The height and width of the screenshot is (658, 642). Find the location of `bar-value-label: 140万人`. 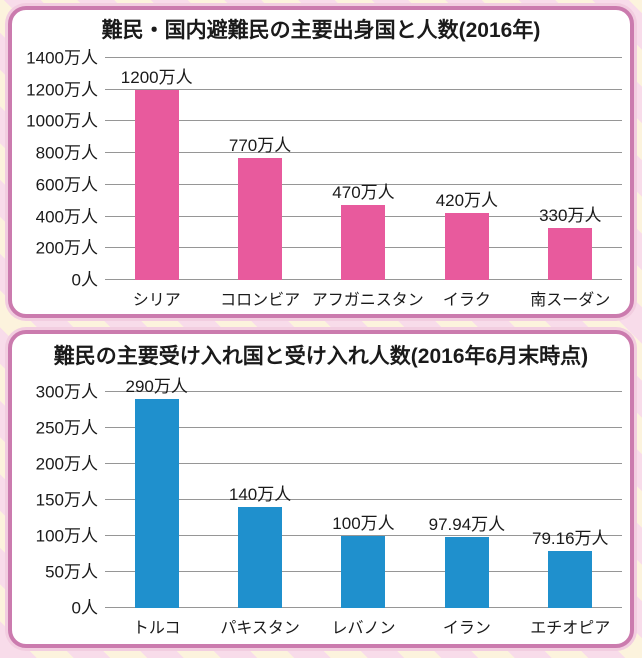

bar-value-label: 140万人 is located at coordinates (260, 495).